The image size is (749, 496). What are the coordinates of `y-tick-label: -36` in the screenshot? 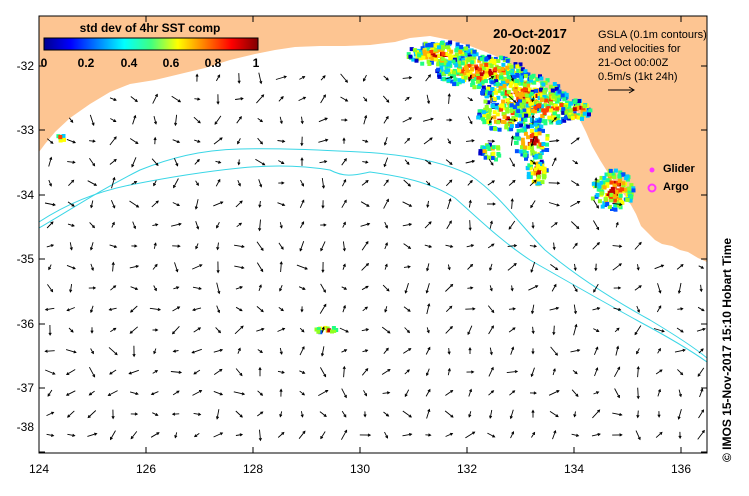 It's located at (25, 324).